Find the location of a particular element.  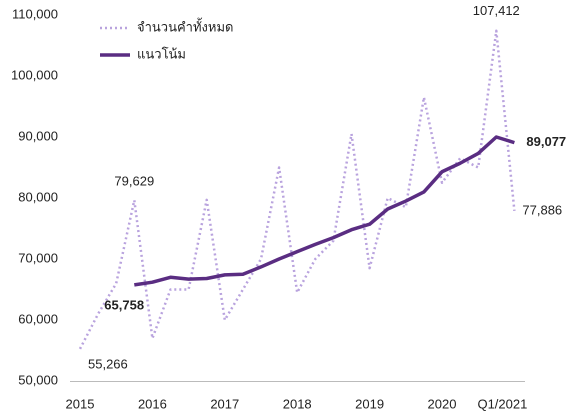

x-tick-label: 2018 is located at coordinates (297, 403).